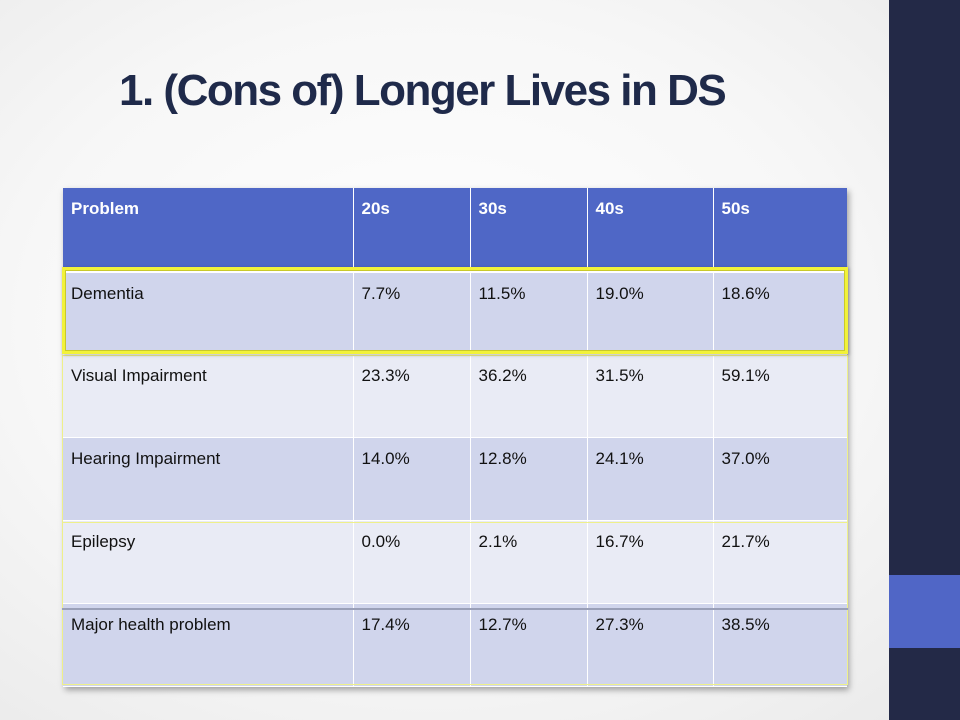  I want to click on table-cell: 21.7%, so click(779, 562).